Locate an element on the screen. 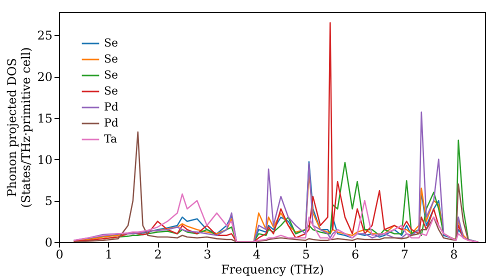  line-series is located at coordinates (276, 217).